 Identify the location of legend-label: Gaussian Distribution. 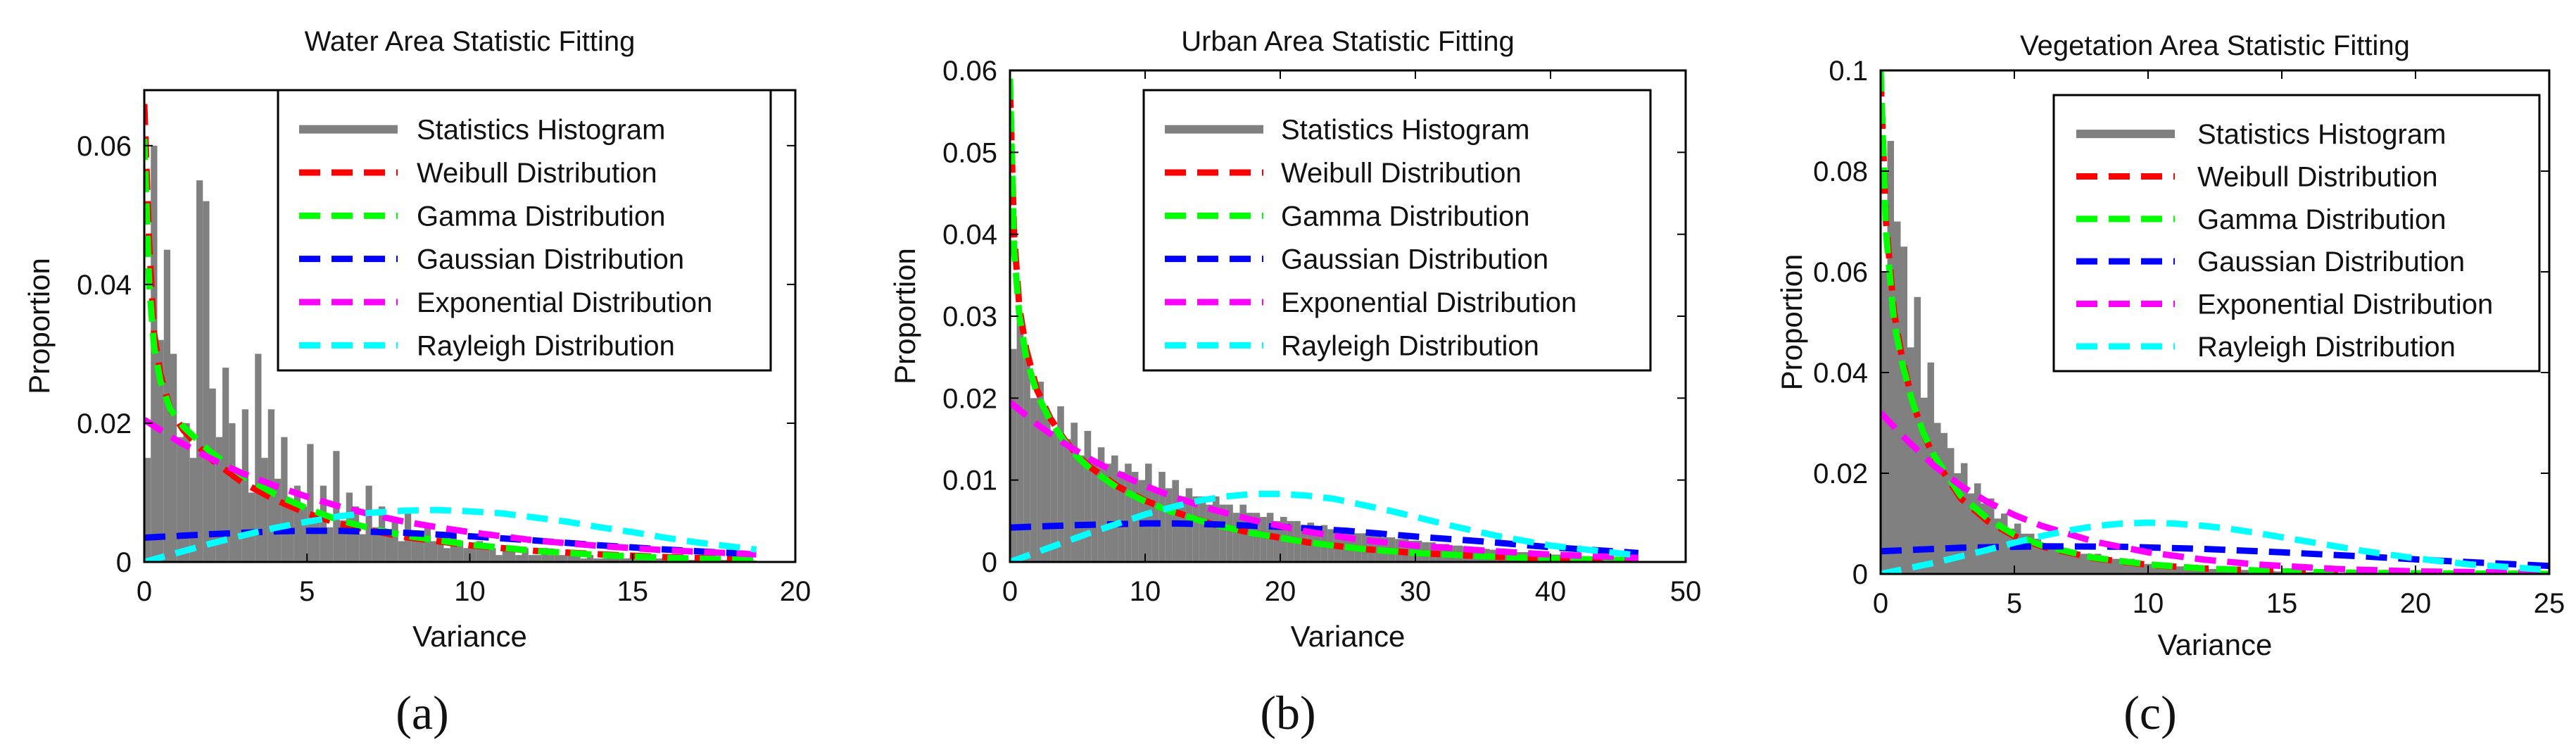
(1414, 259).